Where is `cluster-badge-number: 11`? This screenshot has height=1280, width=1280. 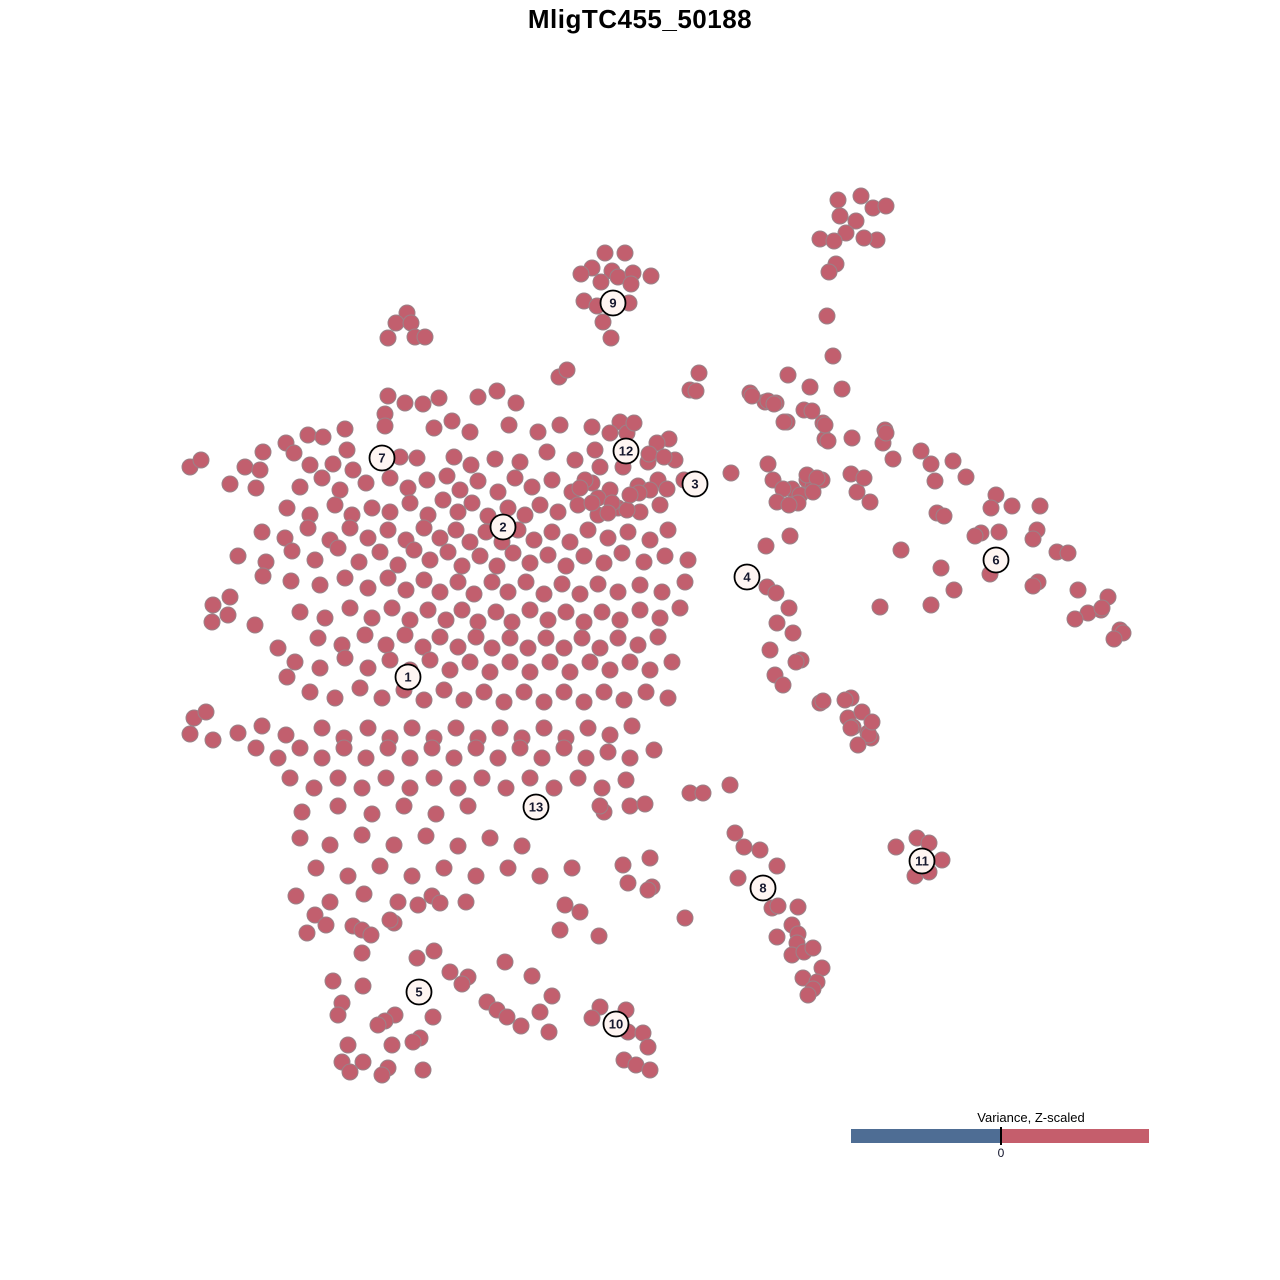 cluster-badge-number: 11 is located at coordinates (922, 861).